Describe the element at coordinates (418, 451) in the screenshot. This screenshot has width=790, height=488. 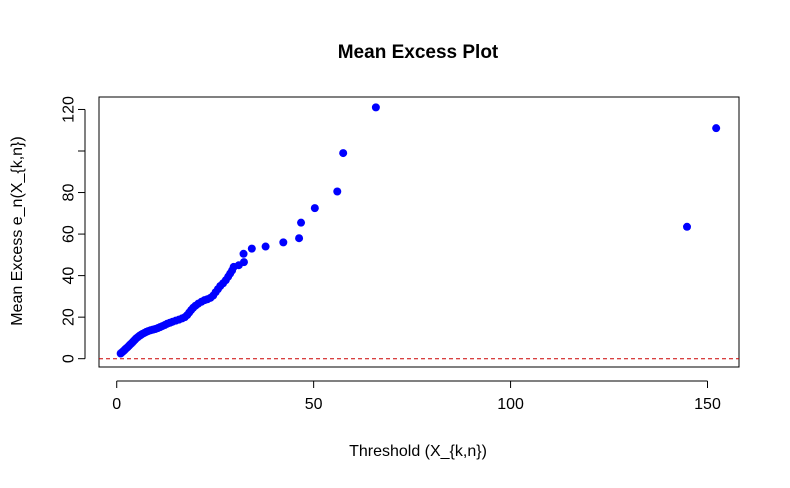
I see `x-axis-label: Threshold (X_{k,n})` at that location.